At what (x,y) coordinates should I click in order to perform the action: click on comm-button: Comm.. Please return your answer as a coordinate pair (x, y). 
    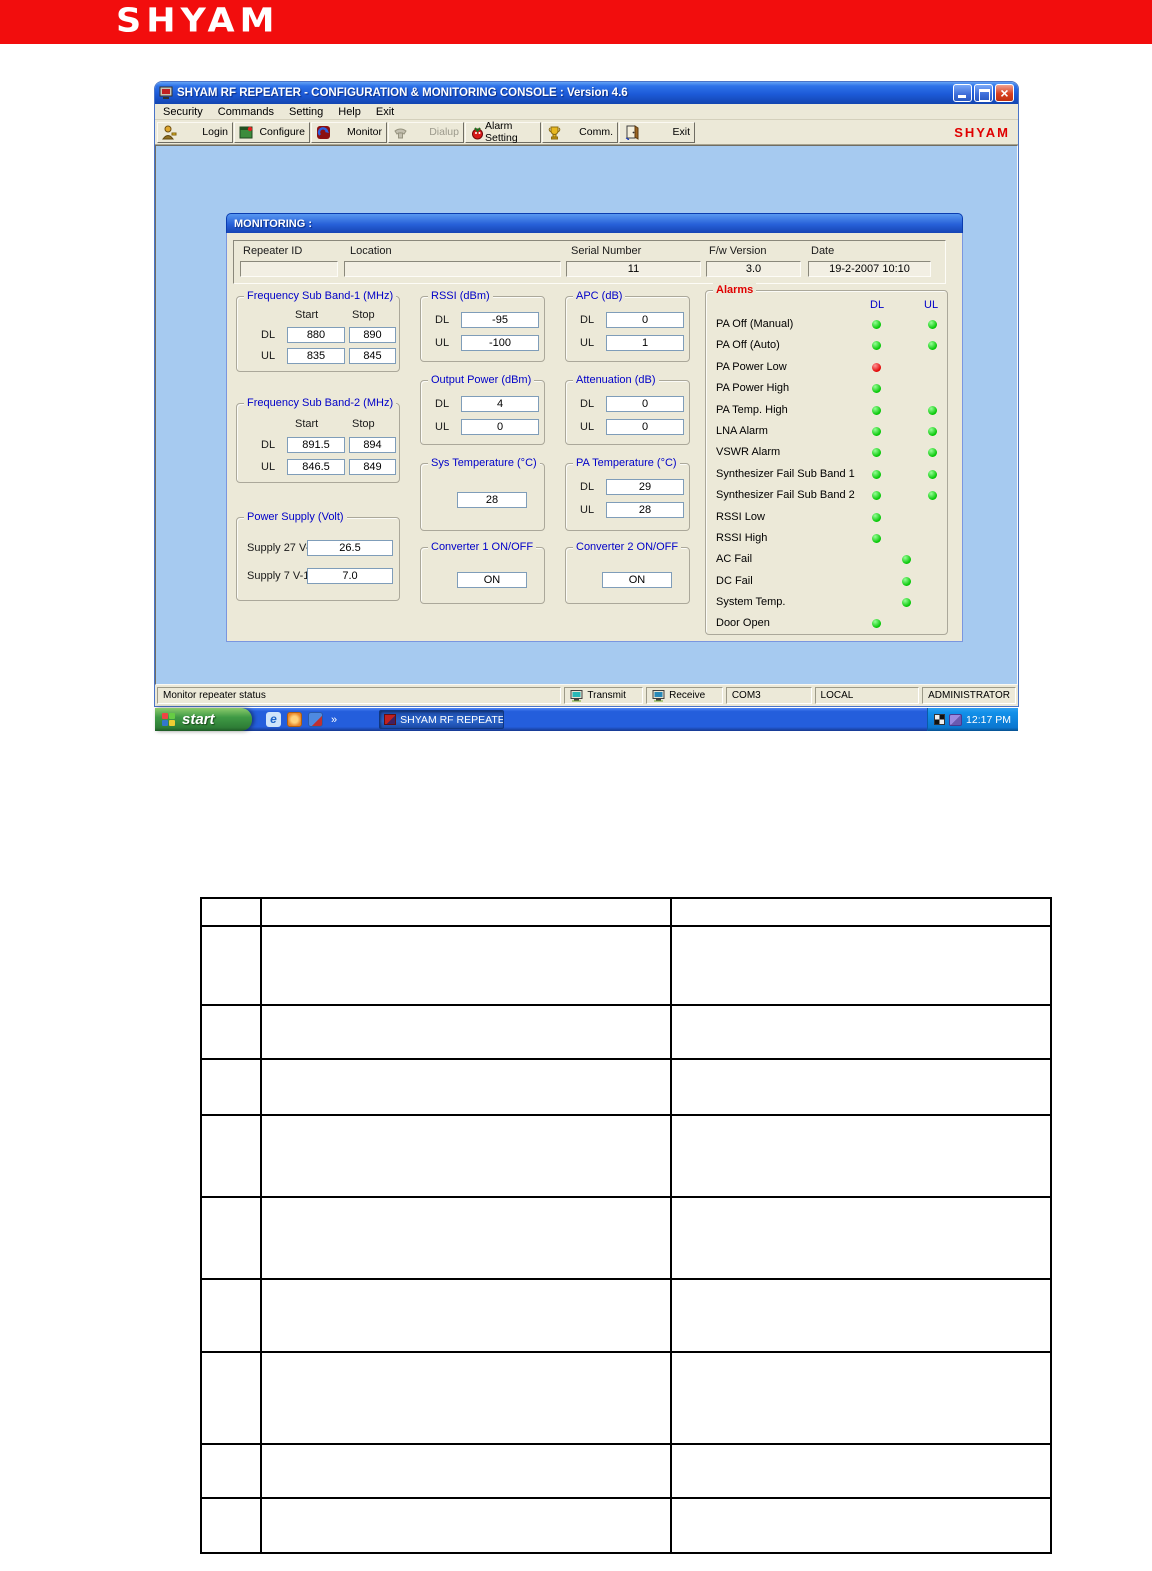
    Looking at the image, I should click on (580, 132).